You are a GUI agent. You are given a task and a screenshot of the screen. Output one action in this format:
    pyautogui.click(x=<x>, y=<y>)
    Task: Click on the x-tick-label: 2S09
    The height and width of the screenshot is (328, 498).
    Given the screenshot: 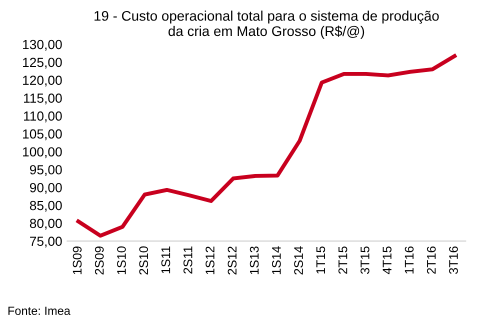 What is the action you would take?
    pyautogui.click(x=99, y=260)
    